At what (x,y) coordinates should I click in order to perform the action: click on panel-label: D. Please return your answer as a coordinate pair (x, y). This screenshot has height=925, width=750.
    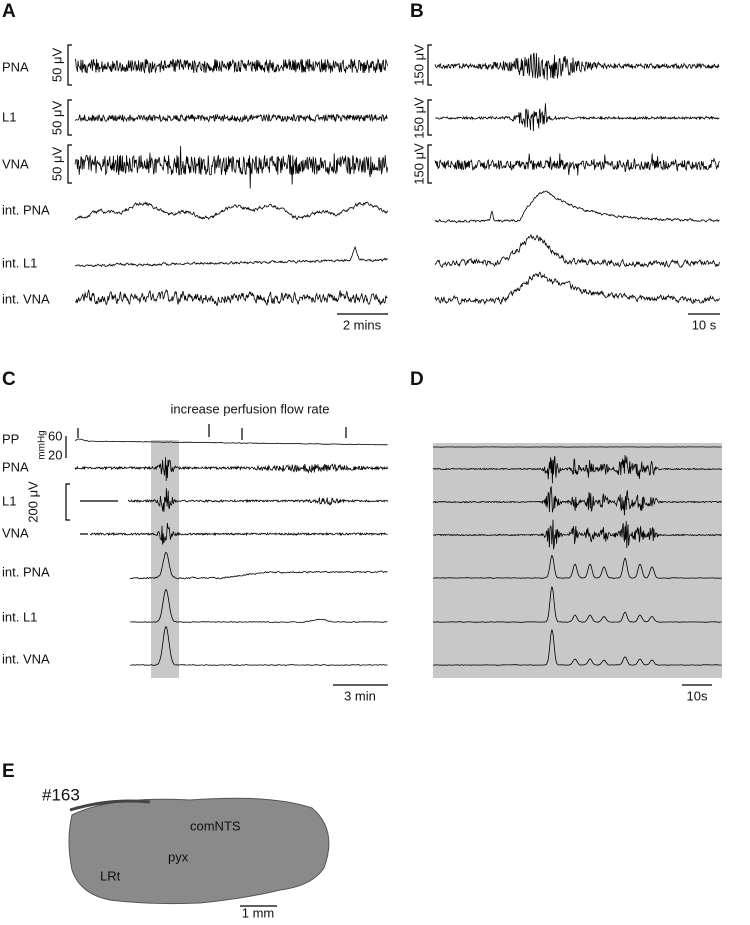
    Looking at the image, I should click on (417, 379).